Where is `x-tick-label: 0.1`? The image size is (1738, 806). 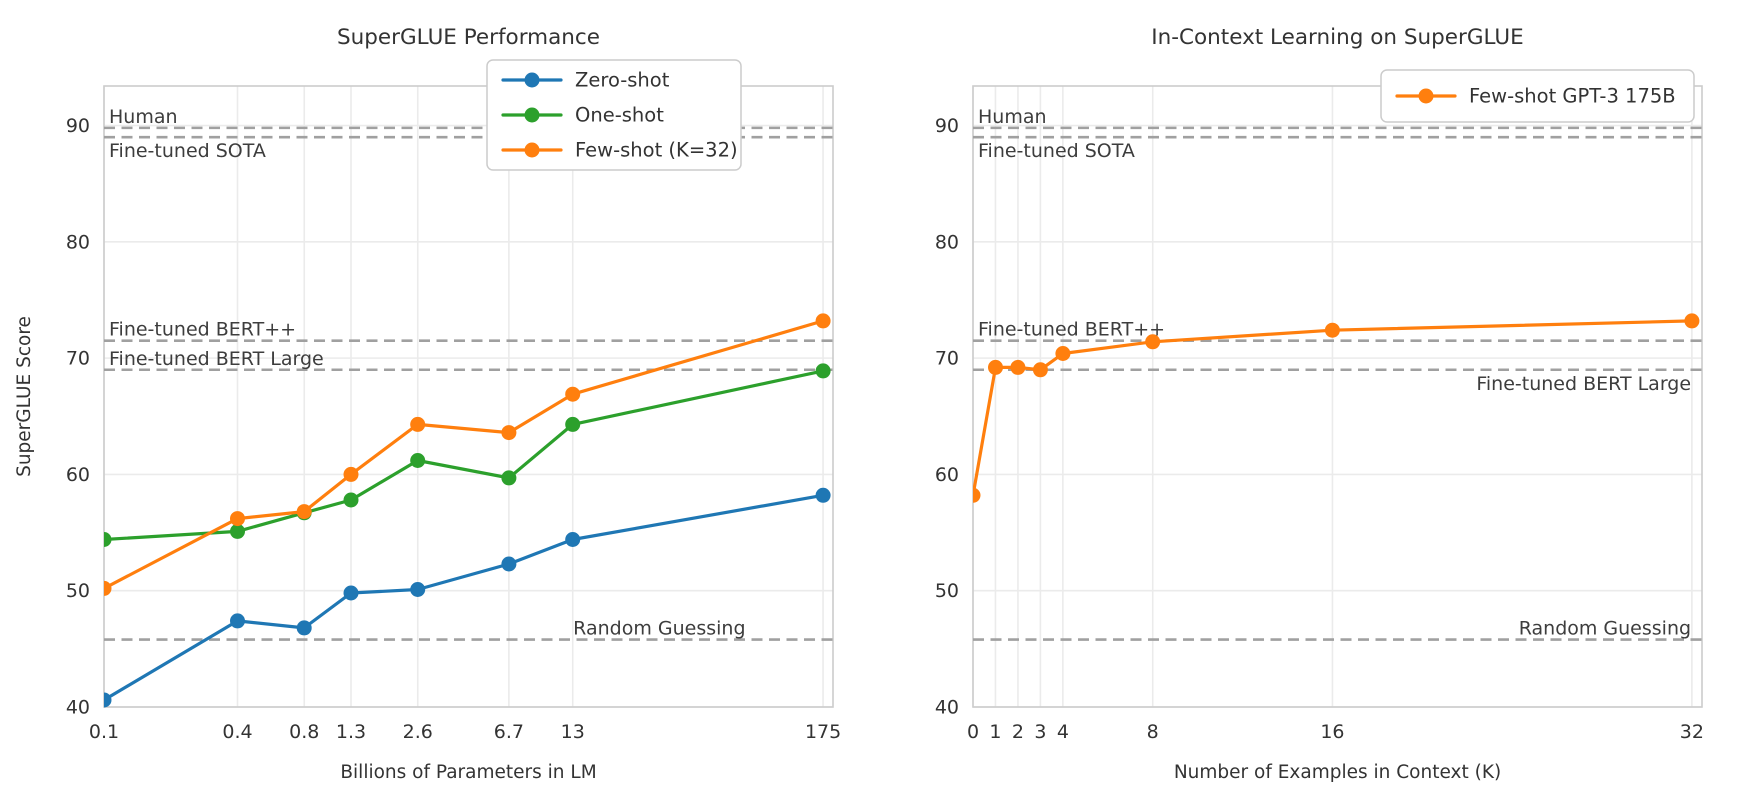
x-tick-label: 0.1 is located at coordinates (104, 732).